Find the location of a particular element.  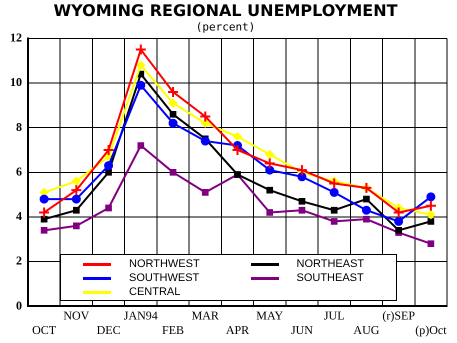

chart-title: WYOMING REGIONAL UNEMPLOYMENT is located at coordinates (225, 10).